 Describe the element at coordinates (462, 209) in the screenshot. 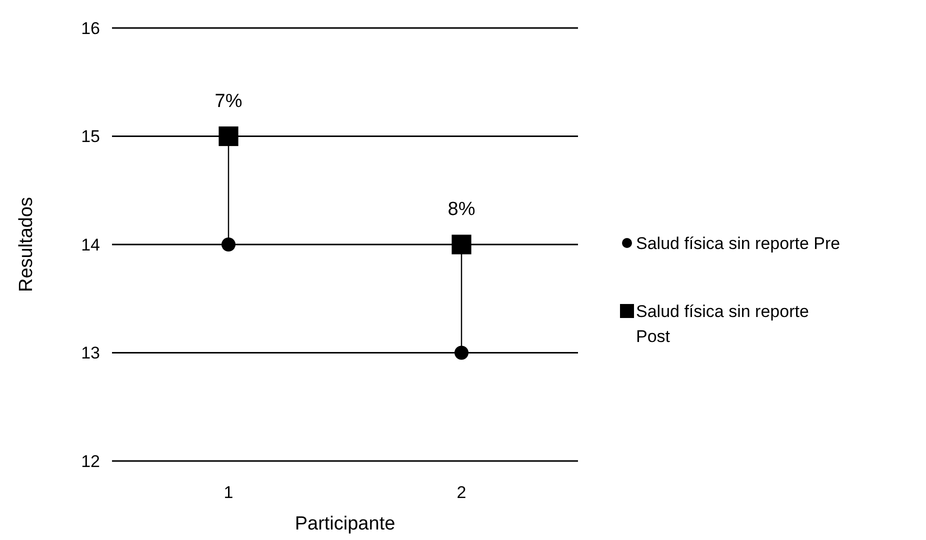

I see `annotation: 8%` at that location.